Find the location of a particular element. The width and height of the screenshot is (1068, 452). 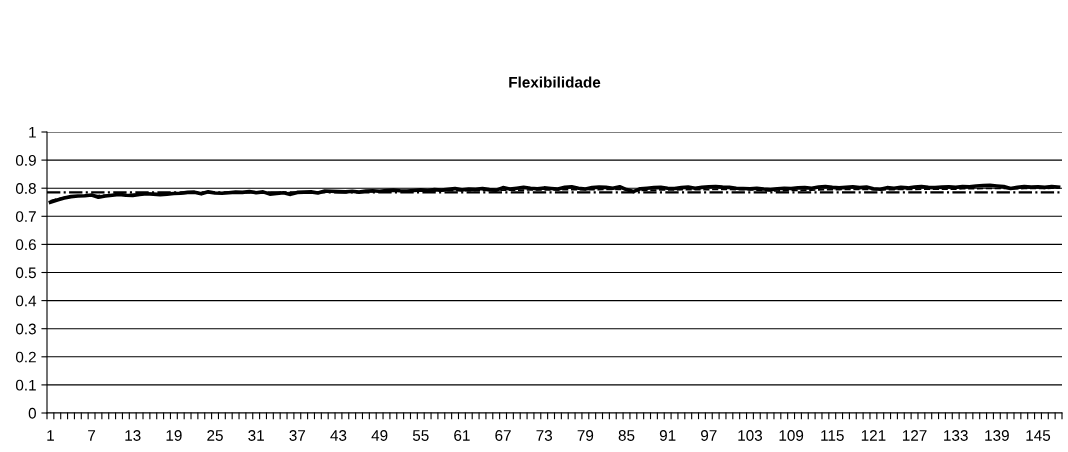

x-tick-label: 97 is located at coordinates (709, 435).